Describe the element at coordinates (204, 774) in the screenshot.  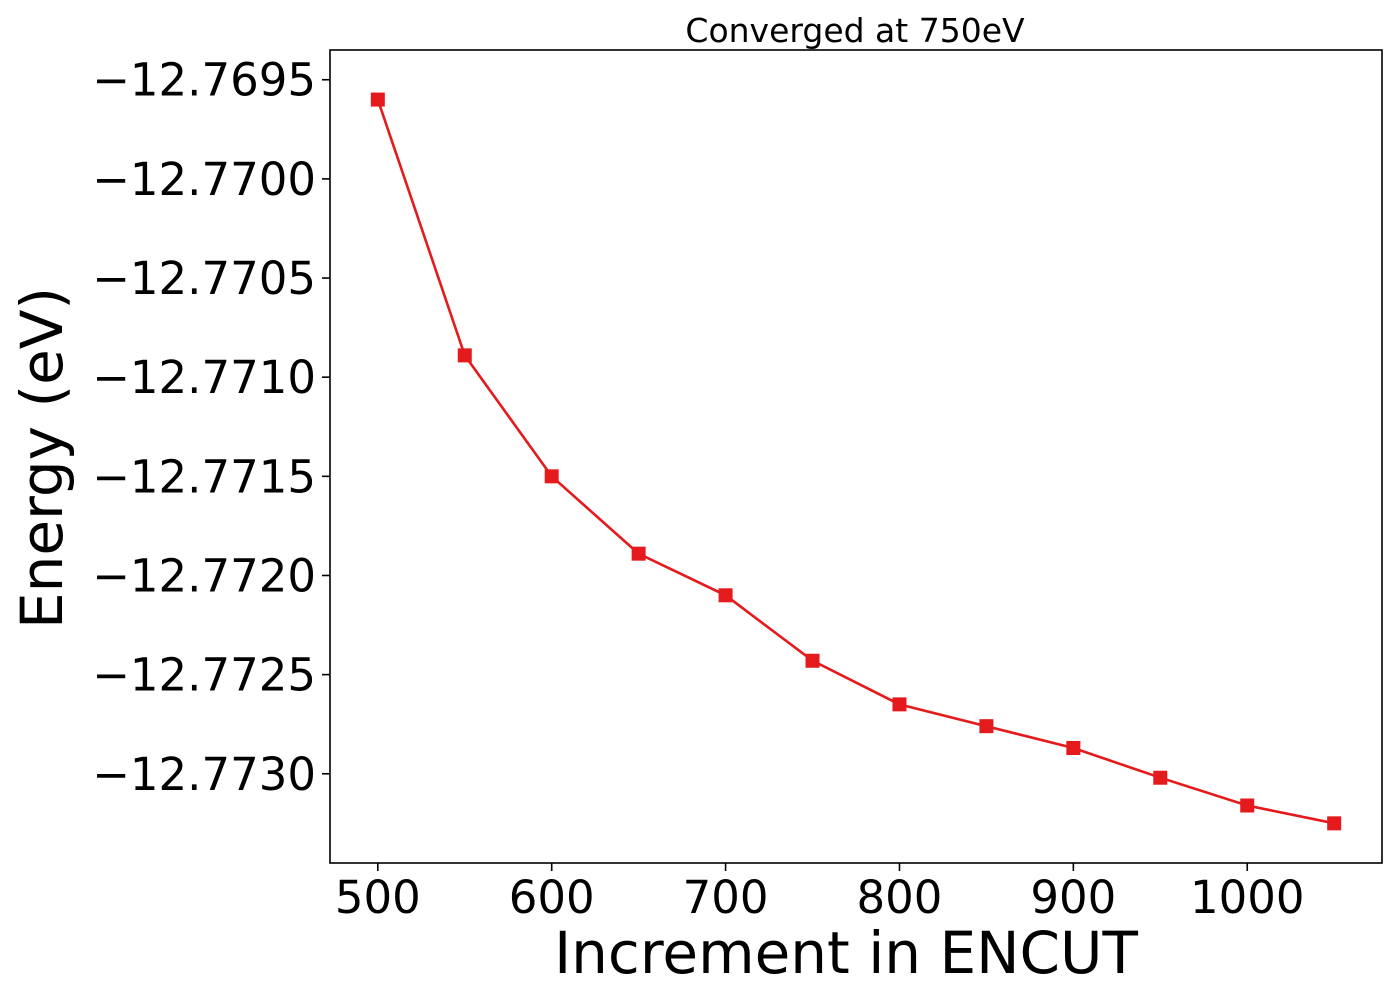
I see `y-tick-label: −12.7730` at that location.